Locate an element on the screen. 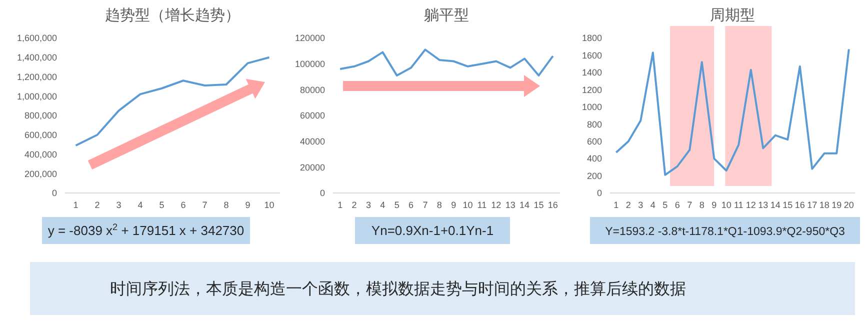  text: Y=1593.2 -3.8*t-1178.1*Q1-1093.9*Q2-950*Q3 is located at coordinates (725, 232).